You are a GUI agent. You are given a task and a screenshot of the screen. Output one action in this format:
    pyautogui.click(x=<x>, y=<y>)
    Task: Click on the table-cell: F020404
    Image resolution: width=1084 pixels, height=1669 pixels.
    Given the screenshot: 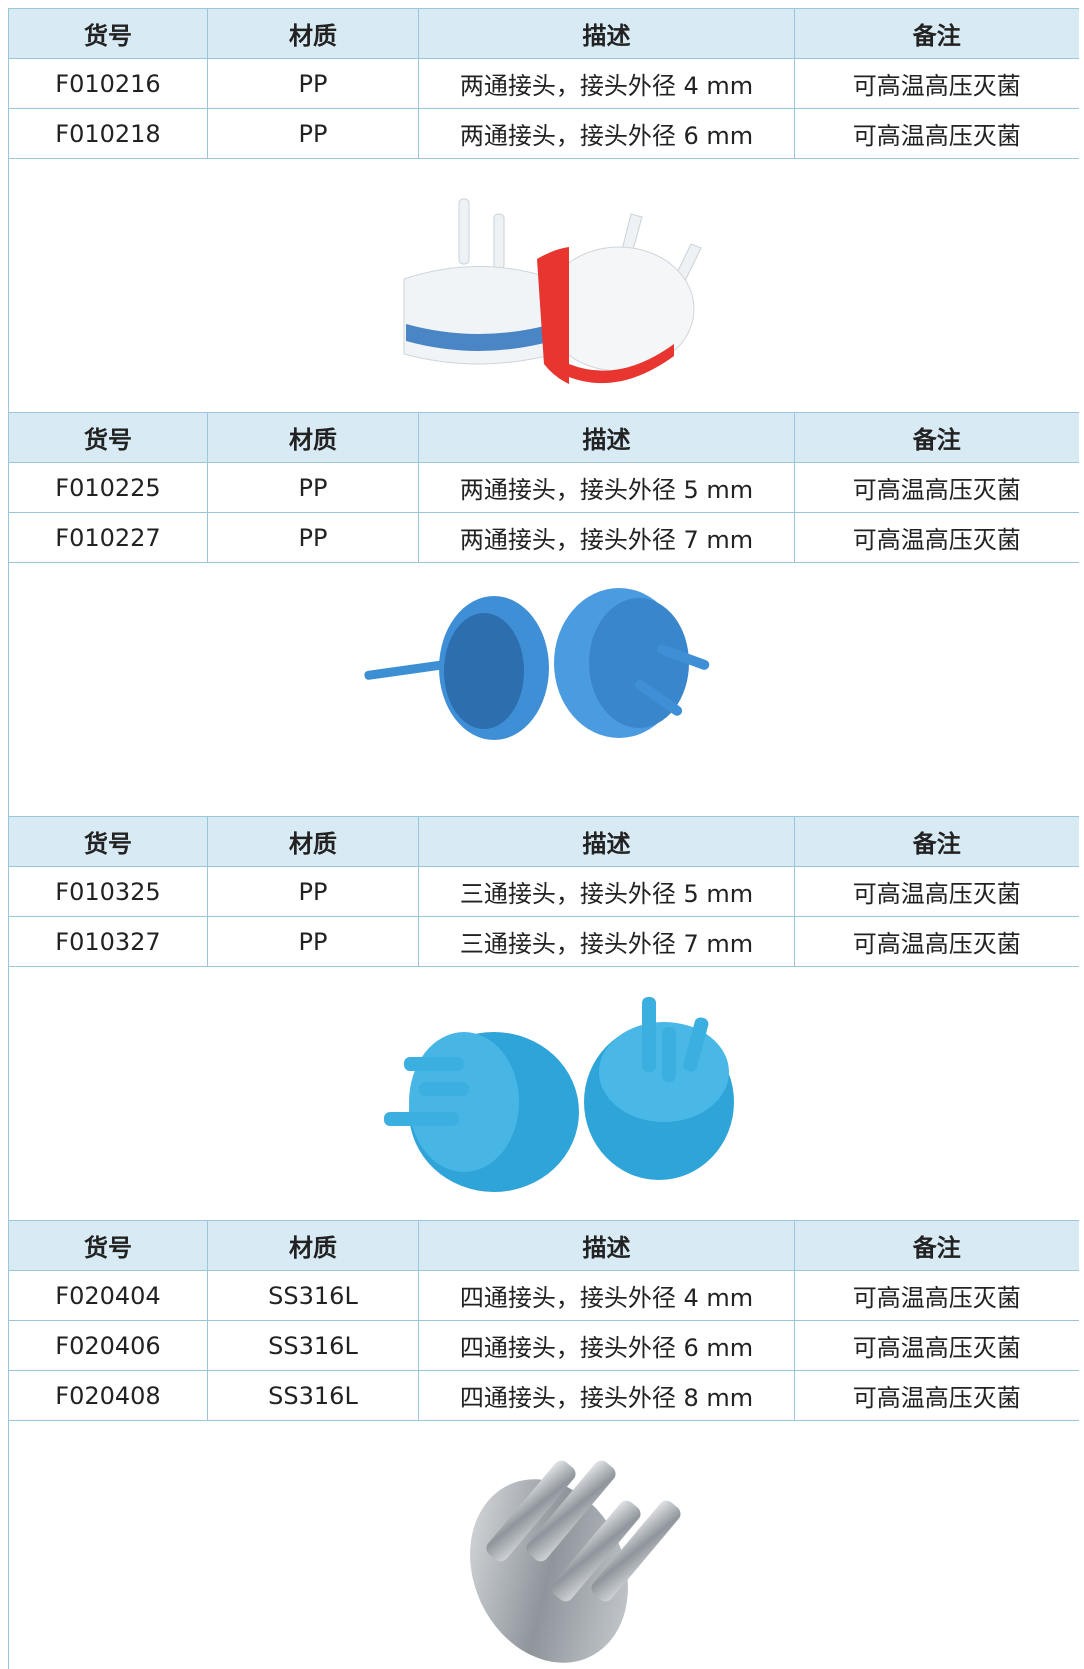 What is the action you would take?
    pyautogui.click(x=108, y=1295)
    